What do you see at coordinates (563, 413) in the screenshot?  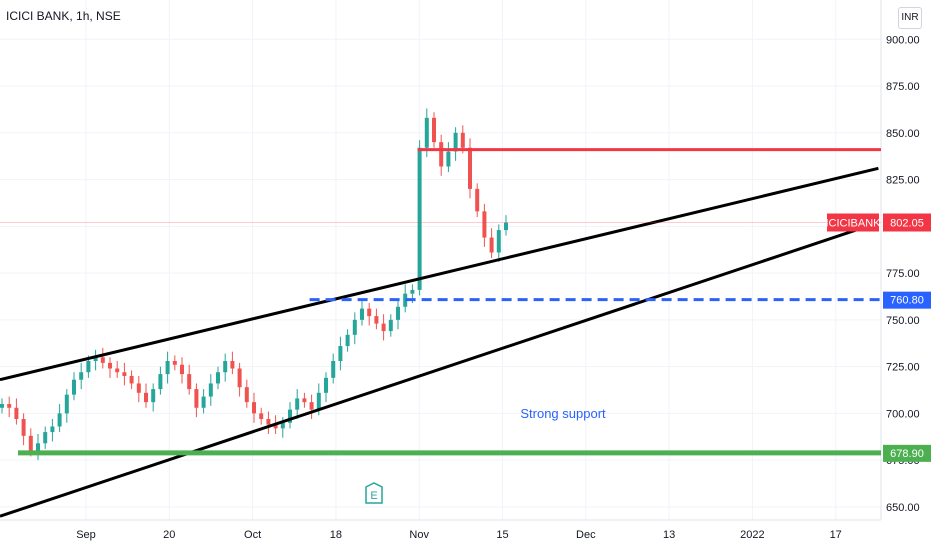 I see `strong-support-annotation: Strong support` at bounding box center [563, 413].